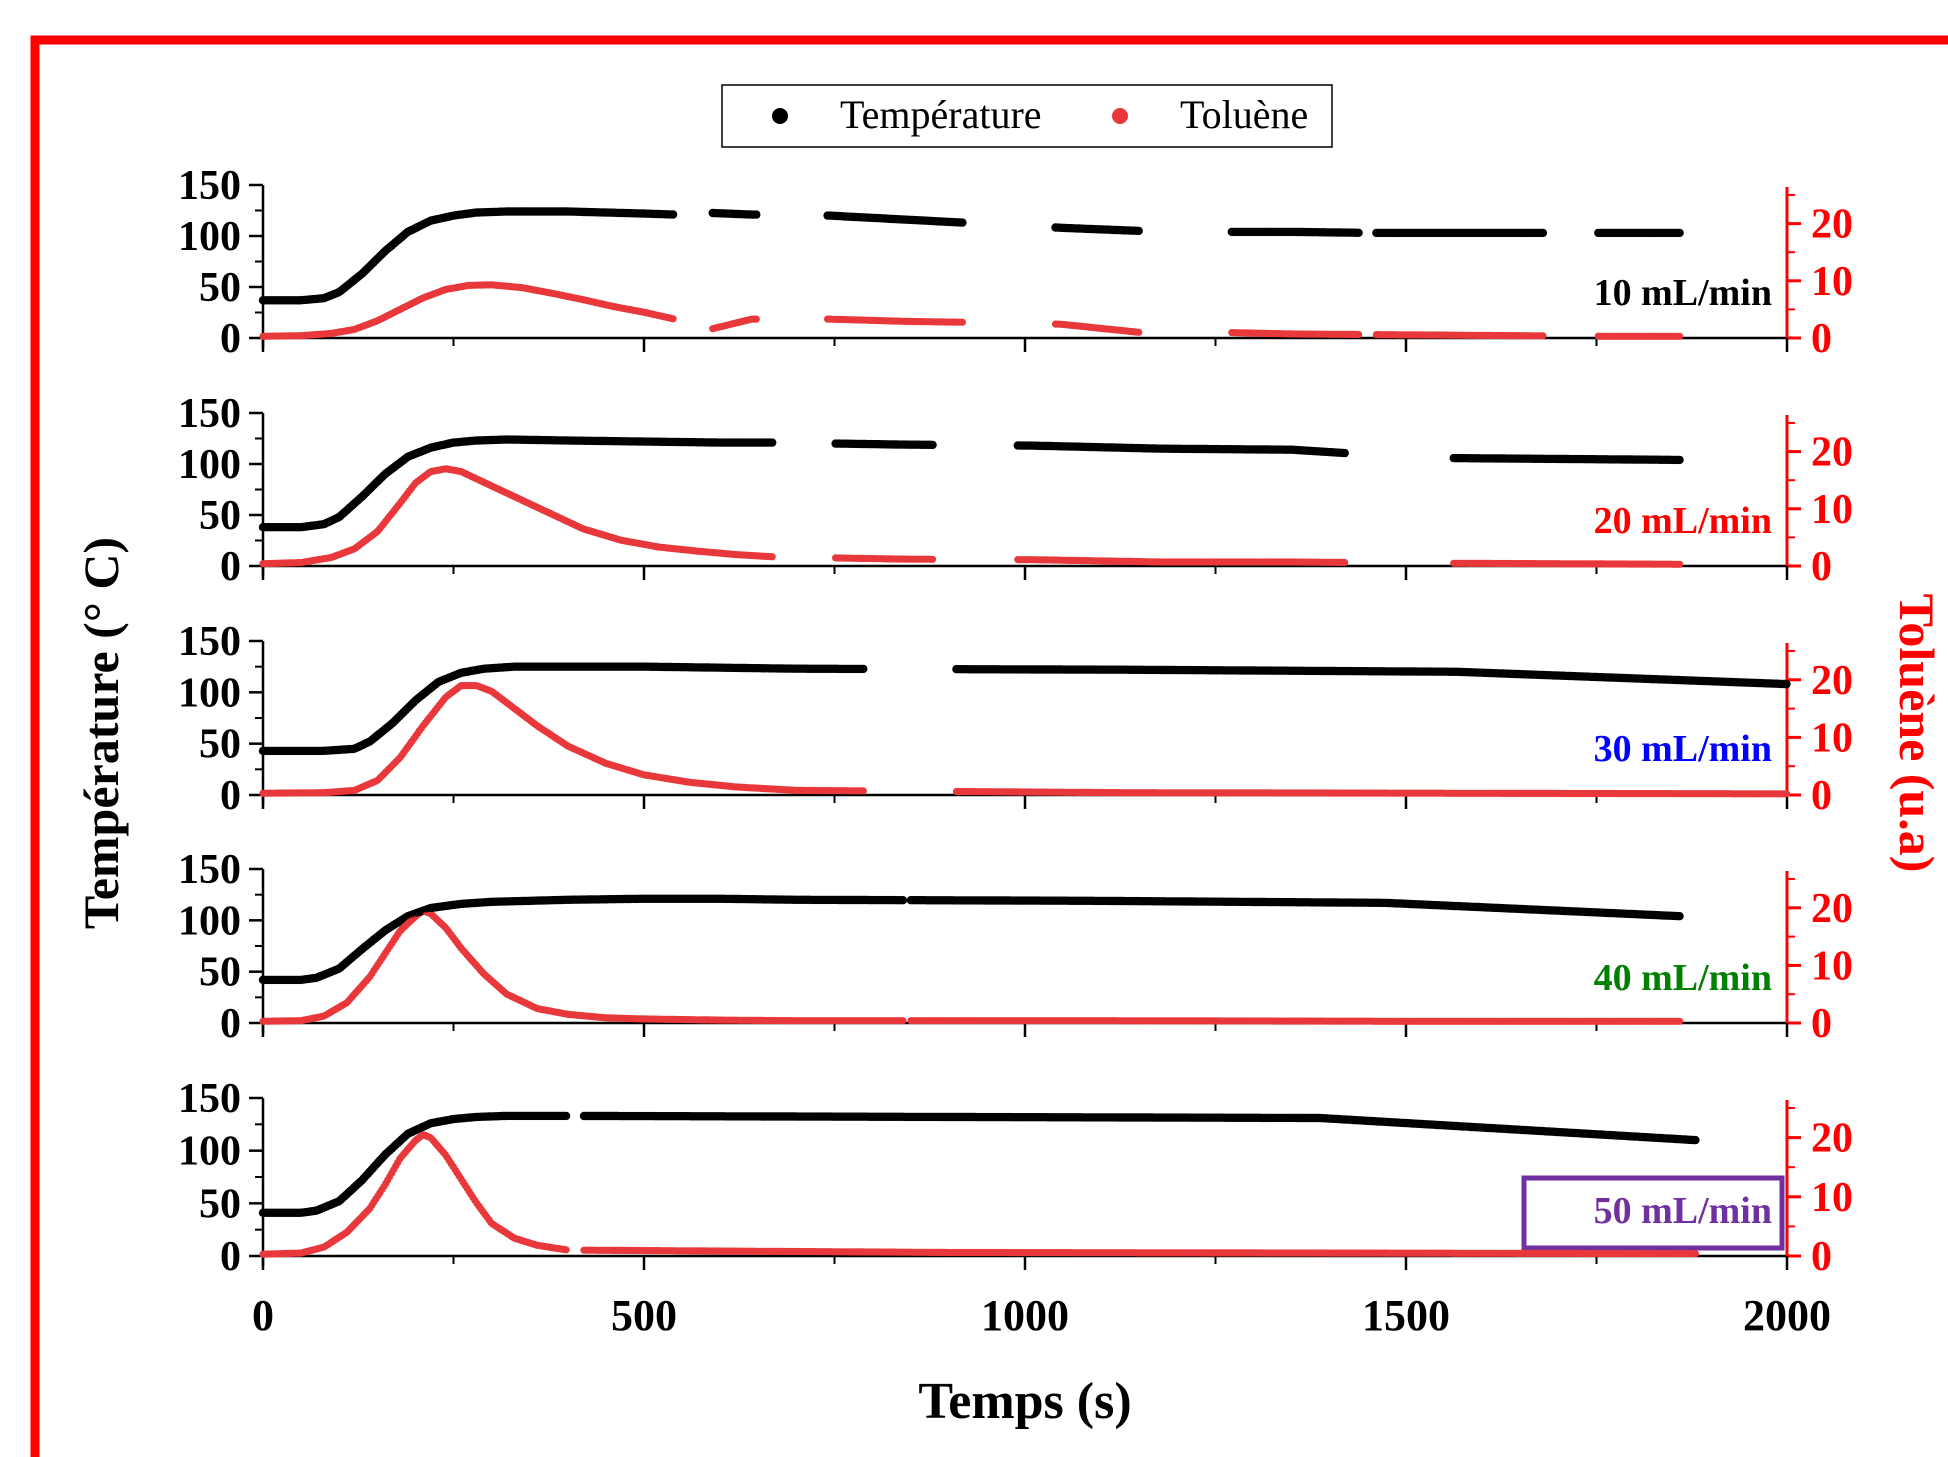 The image size is (1948, 1457). What do you see at coordinates (644, 1315) in the screenshot?
I see `x-tick-label: 500` at bounding box center [644, 1315].